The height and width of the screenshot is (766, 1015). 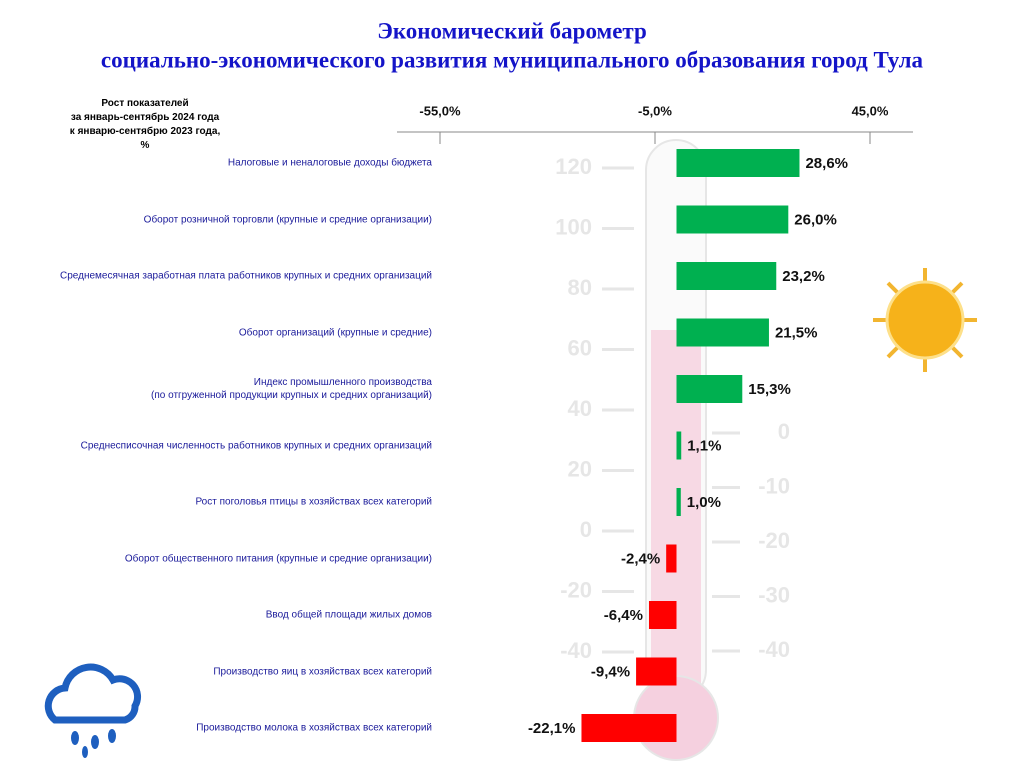 What do you see at coordinates (704, 502) in the screenshot?
I see `value-label: 1,0%` at bounding box center [704, 502].